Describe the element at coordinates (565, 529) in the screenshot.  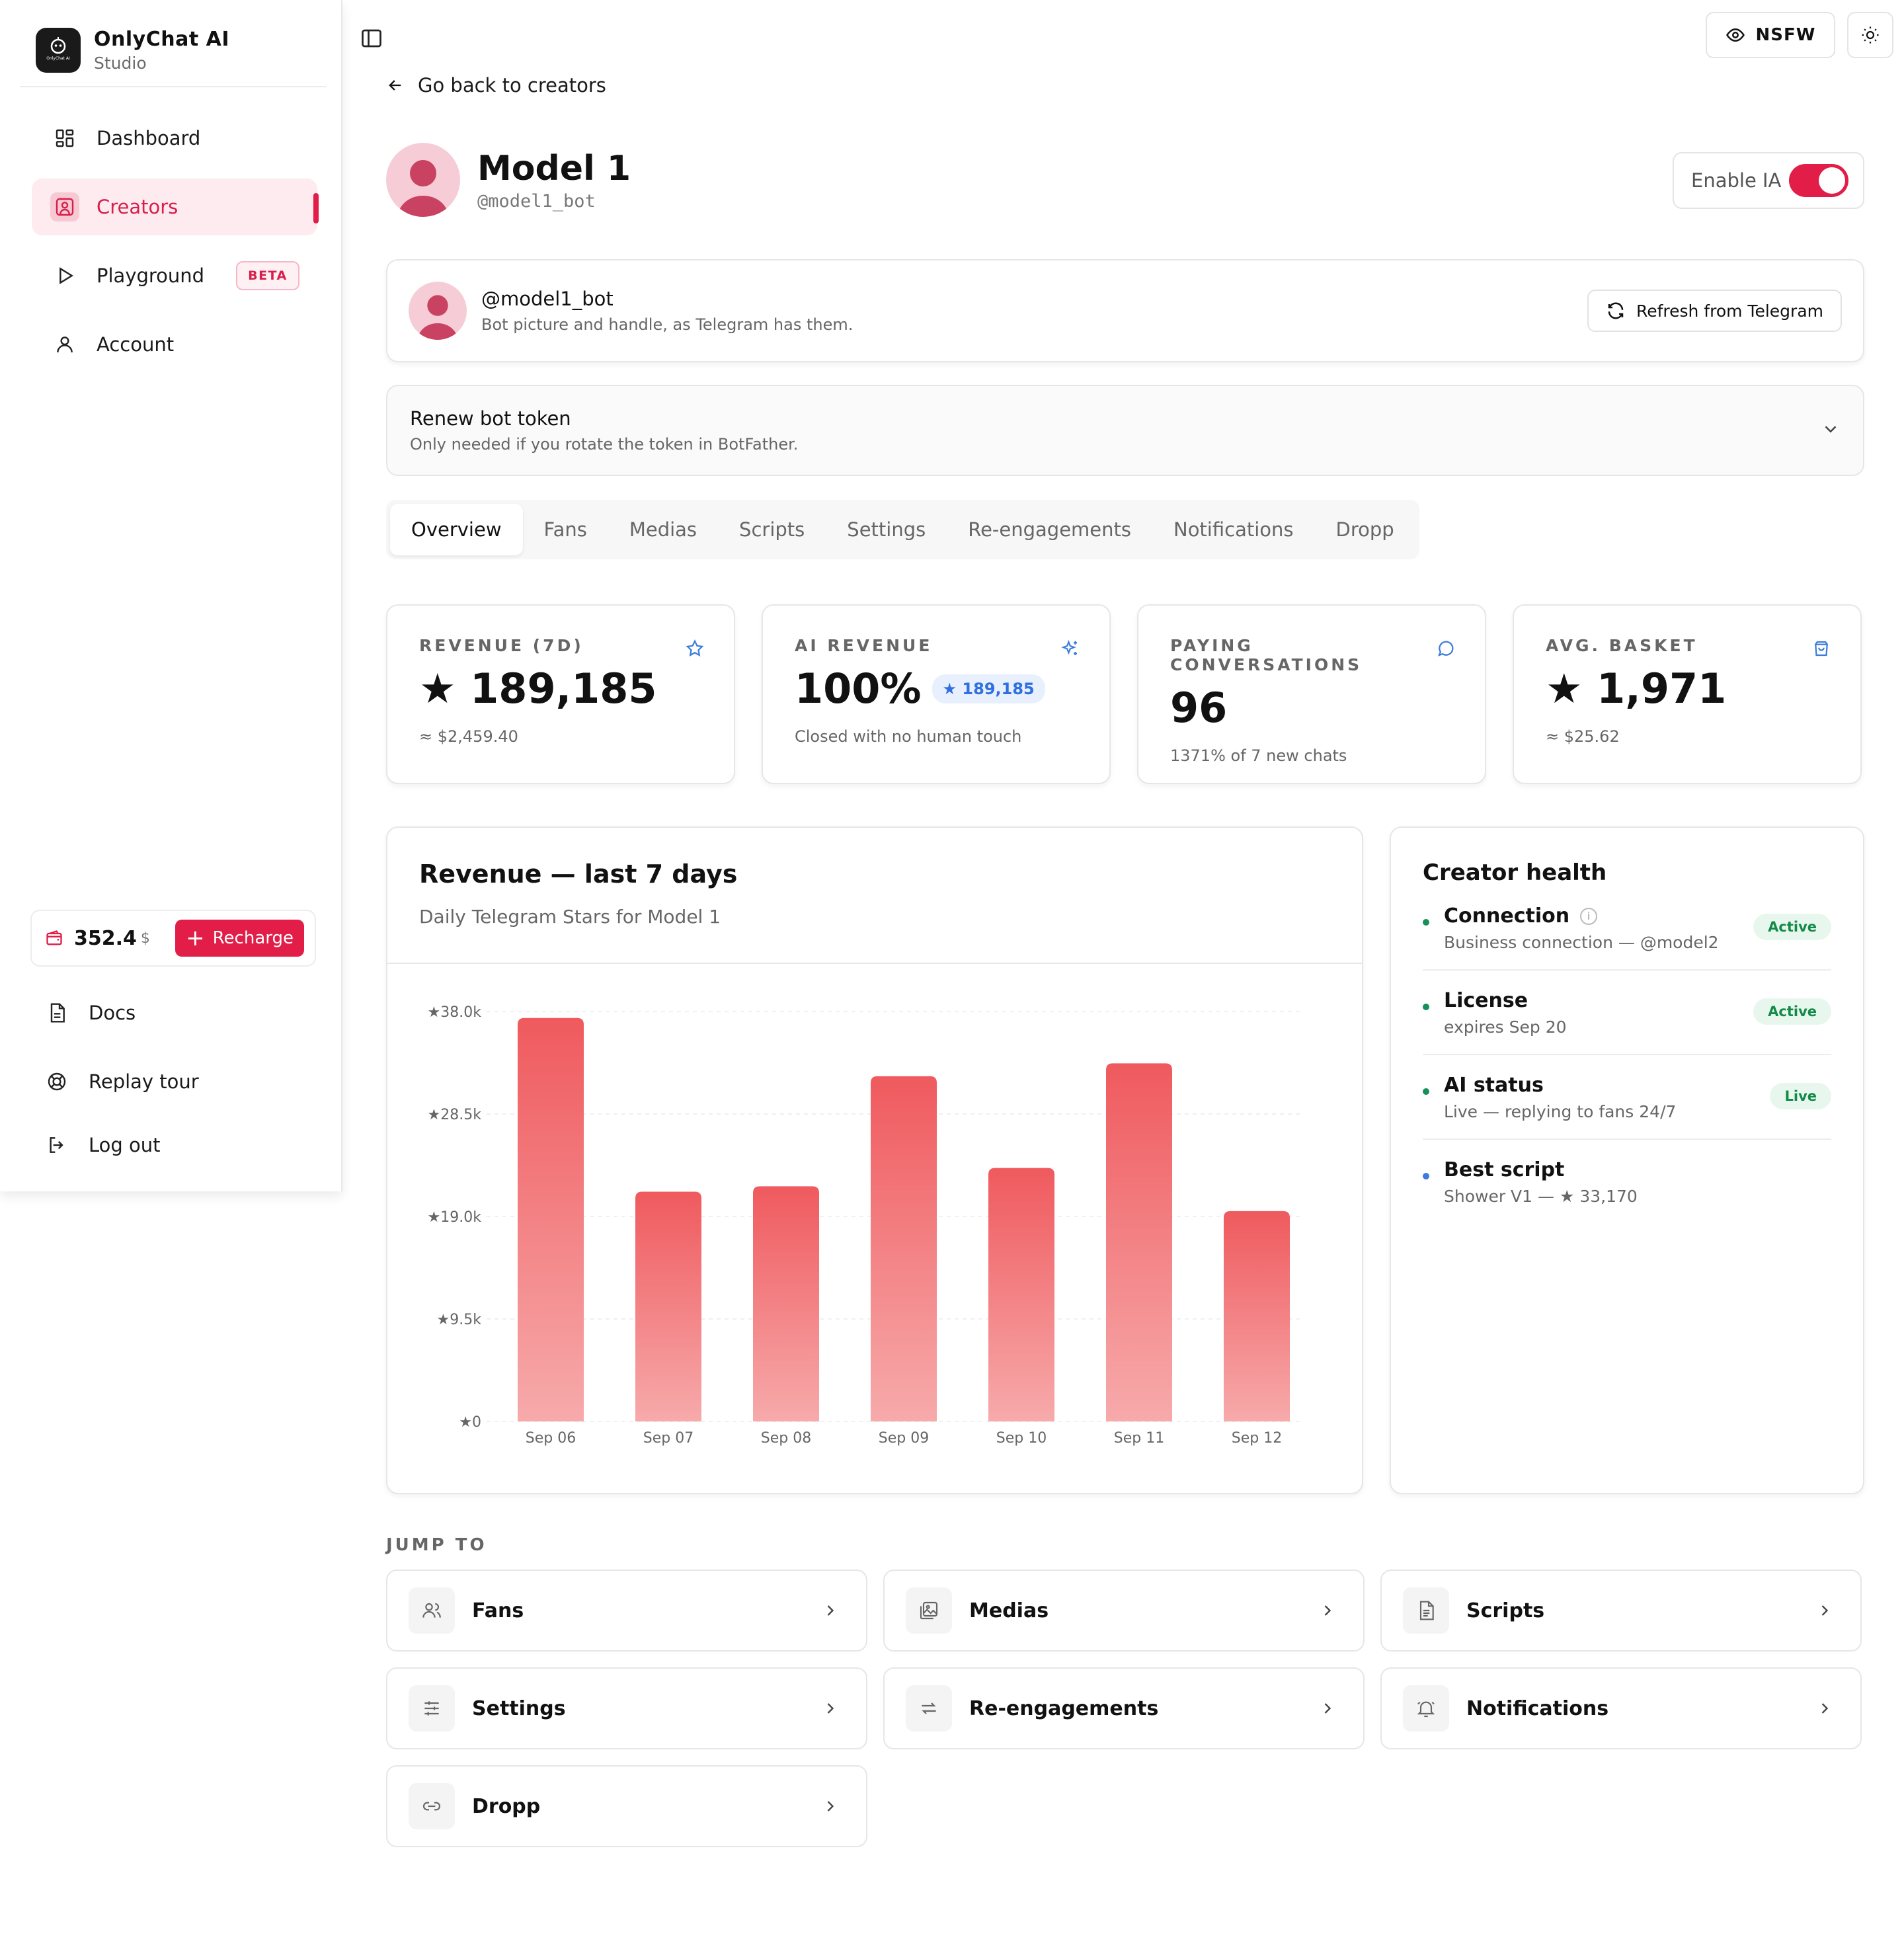
I see `tab-fans: Fans` at that location.